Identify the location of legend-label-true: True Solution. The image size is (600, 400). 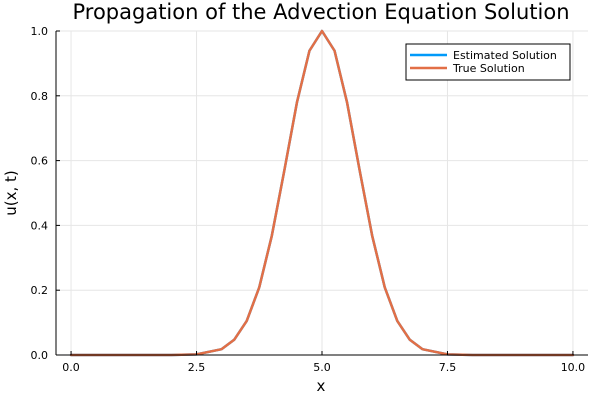
(488, 68).